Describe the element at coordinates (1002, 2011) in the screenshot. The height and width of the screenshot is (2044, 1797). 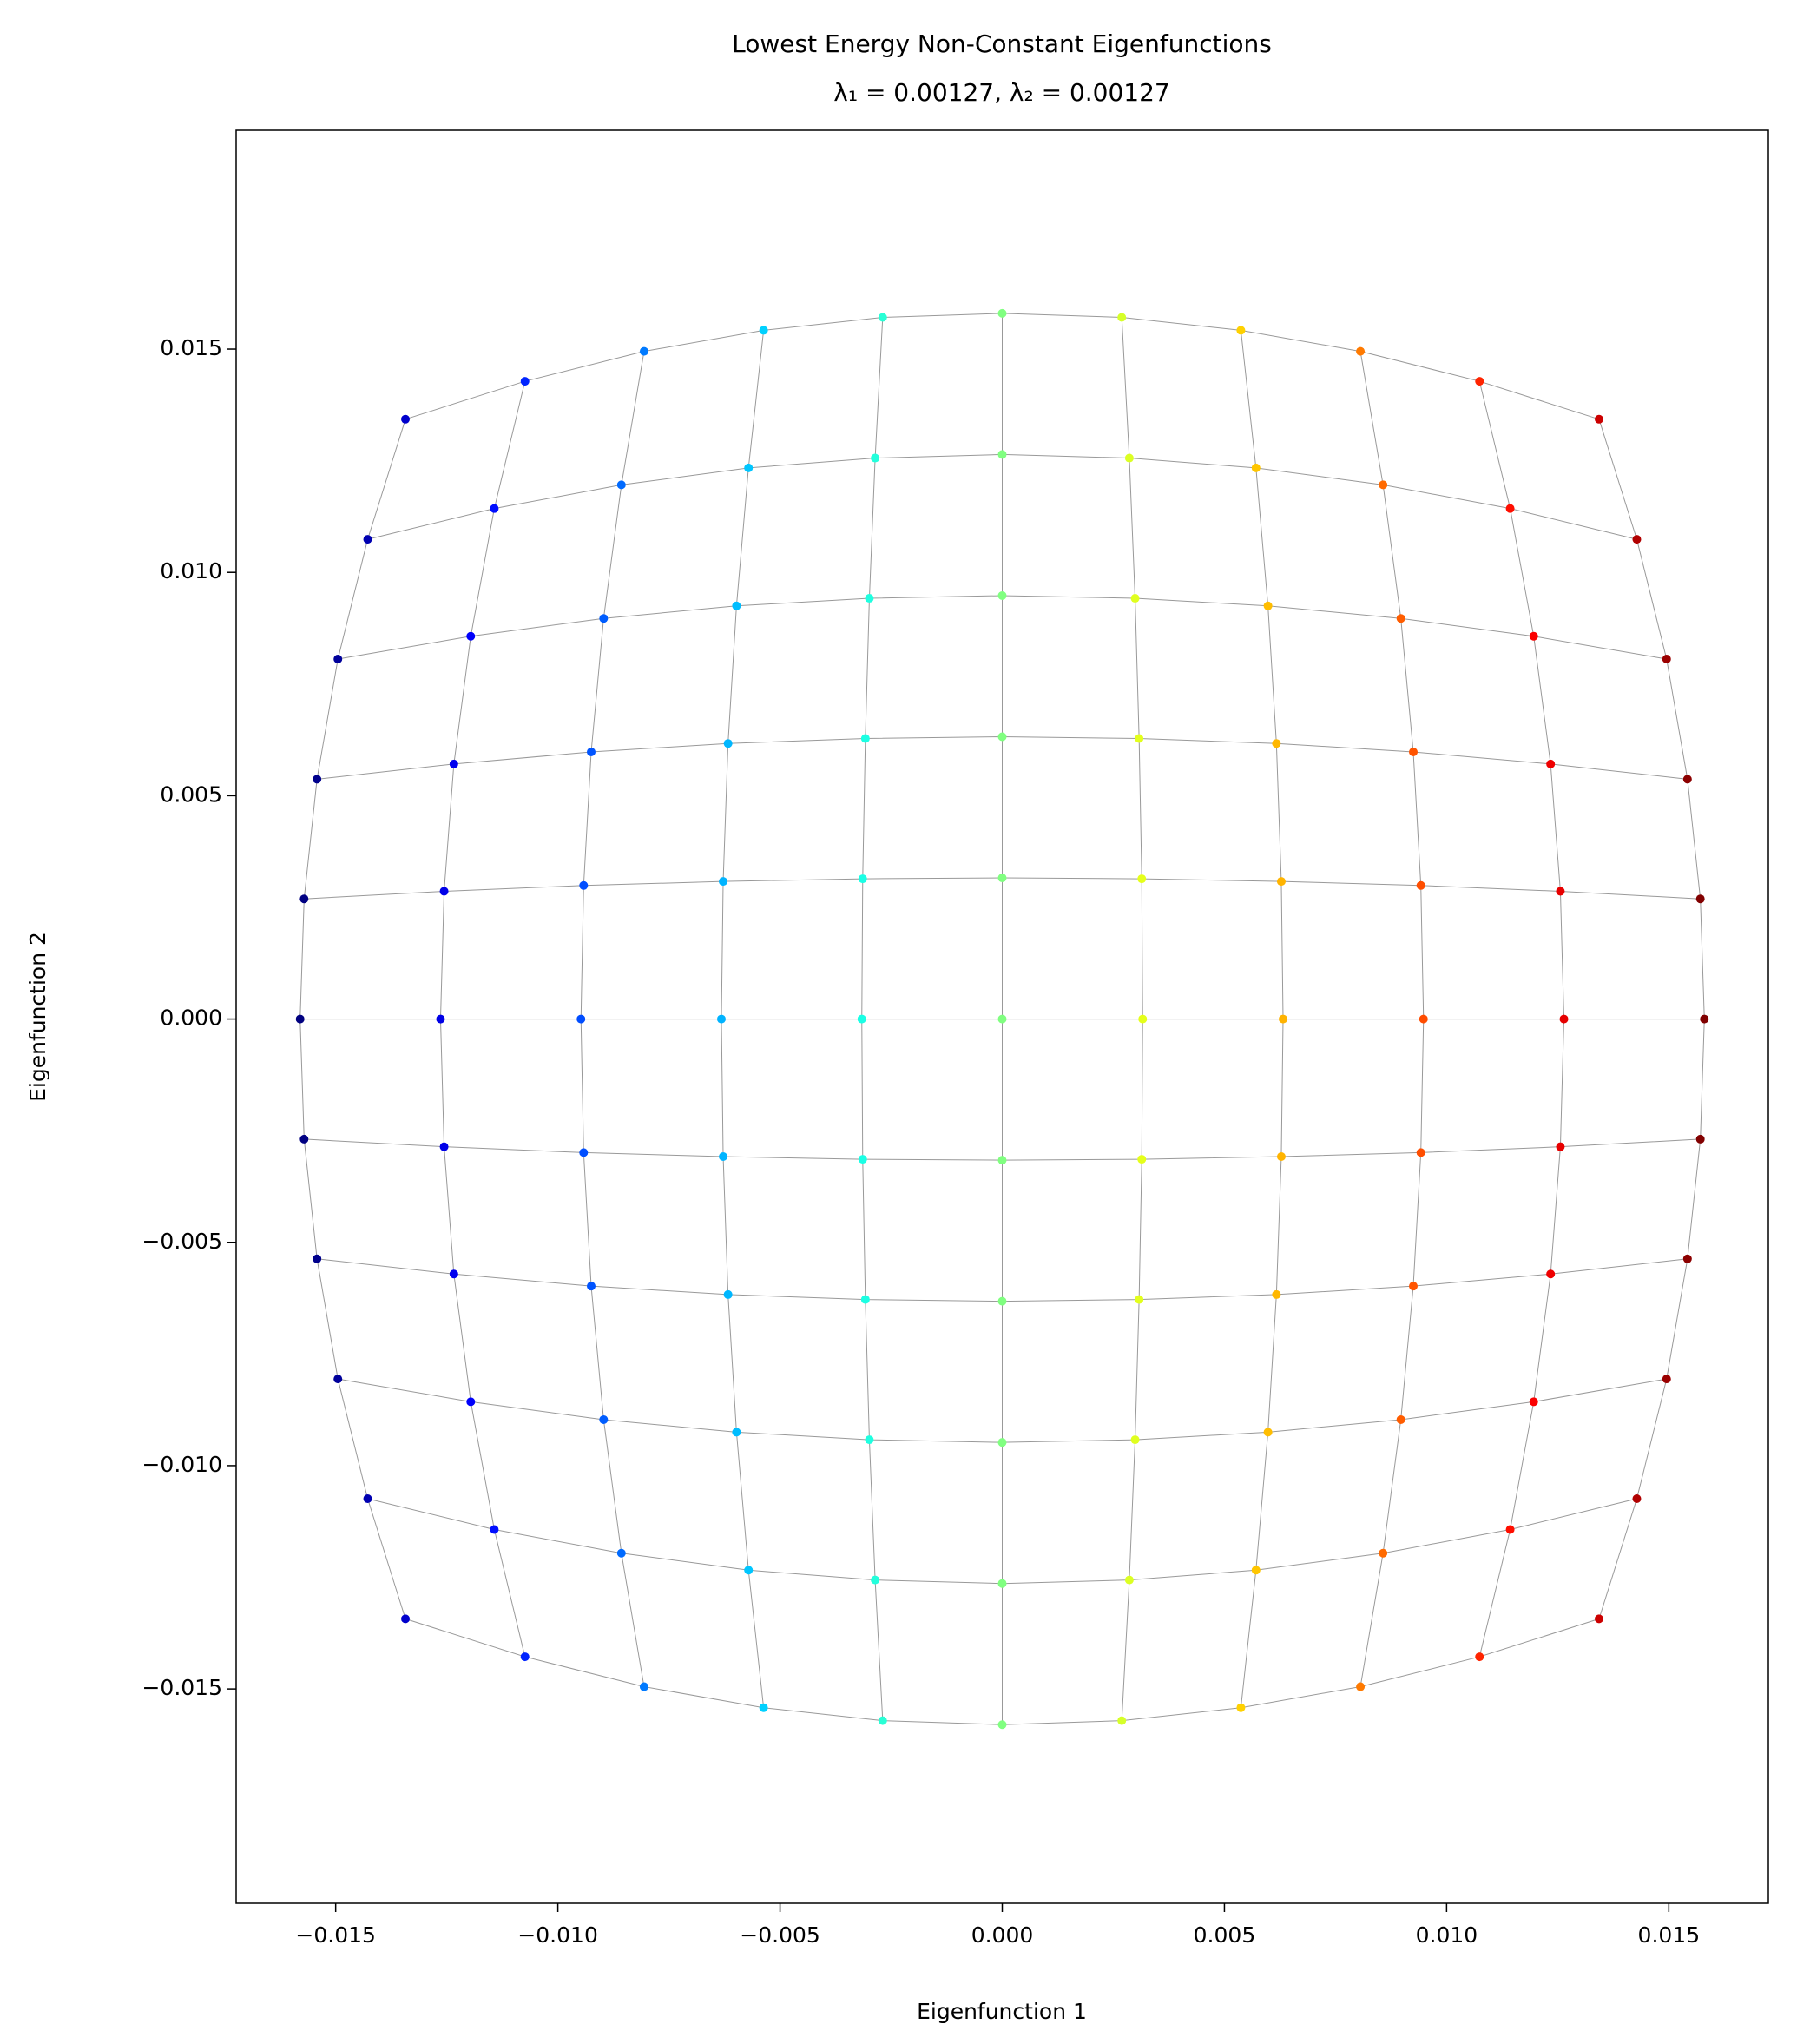
I see `x-axis-label: Eigenfunction 1` at that location.